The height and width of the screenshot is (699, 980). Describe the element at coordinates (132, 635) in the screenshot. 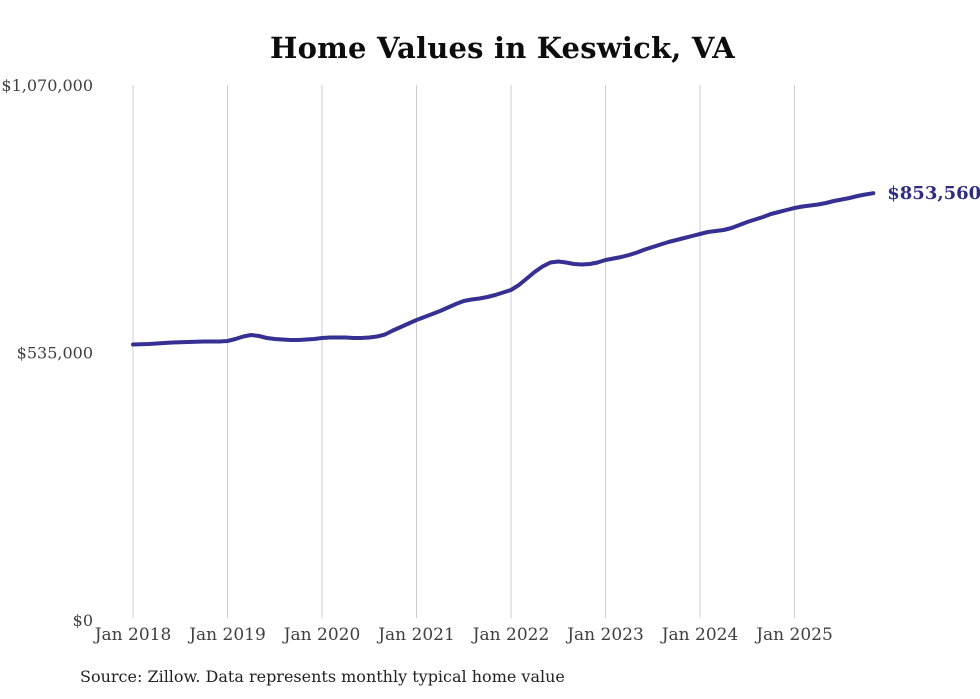

I see `x-tick-label: Jan 2018` at that location.